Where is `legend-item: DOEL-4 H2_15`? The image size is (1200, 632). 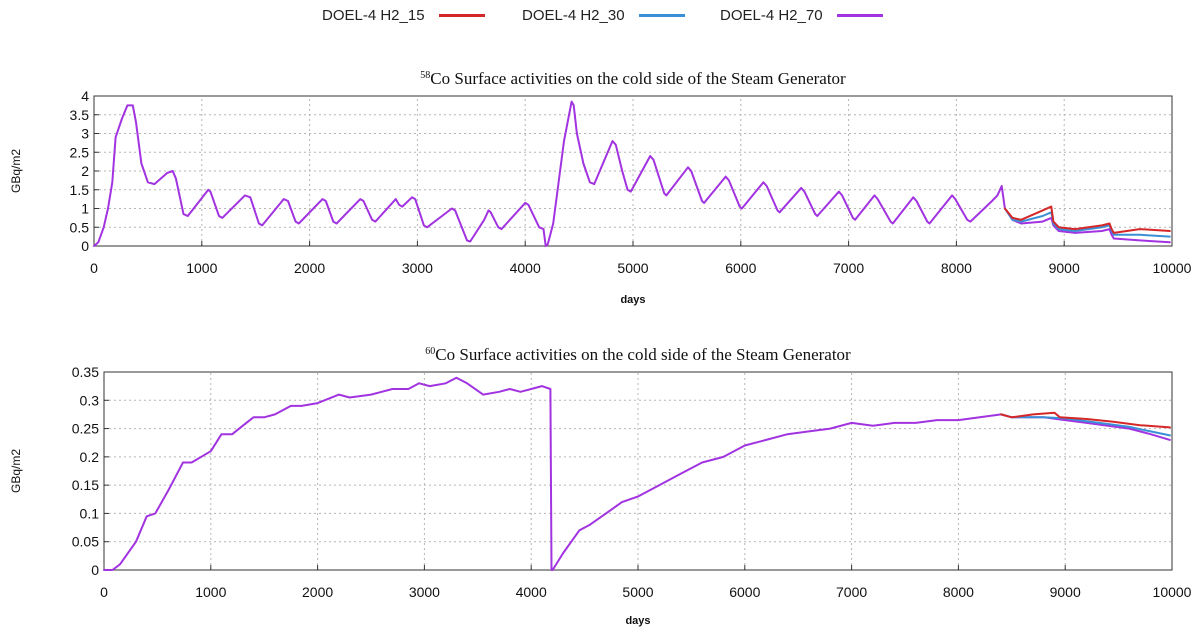 legend-item: DOEL-4 H2_15 is located at coordinates (403, 15).